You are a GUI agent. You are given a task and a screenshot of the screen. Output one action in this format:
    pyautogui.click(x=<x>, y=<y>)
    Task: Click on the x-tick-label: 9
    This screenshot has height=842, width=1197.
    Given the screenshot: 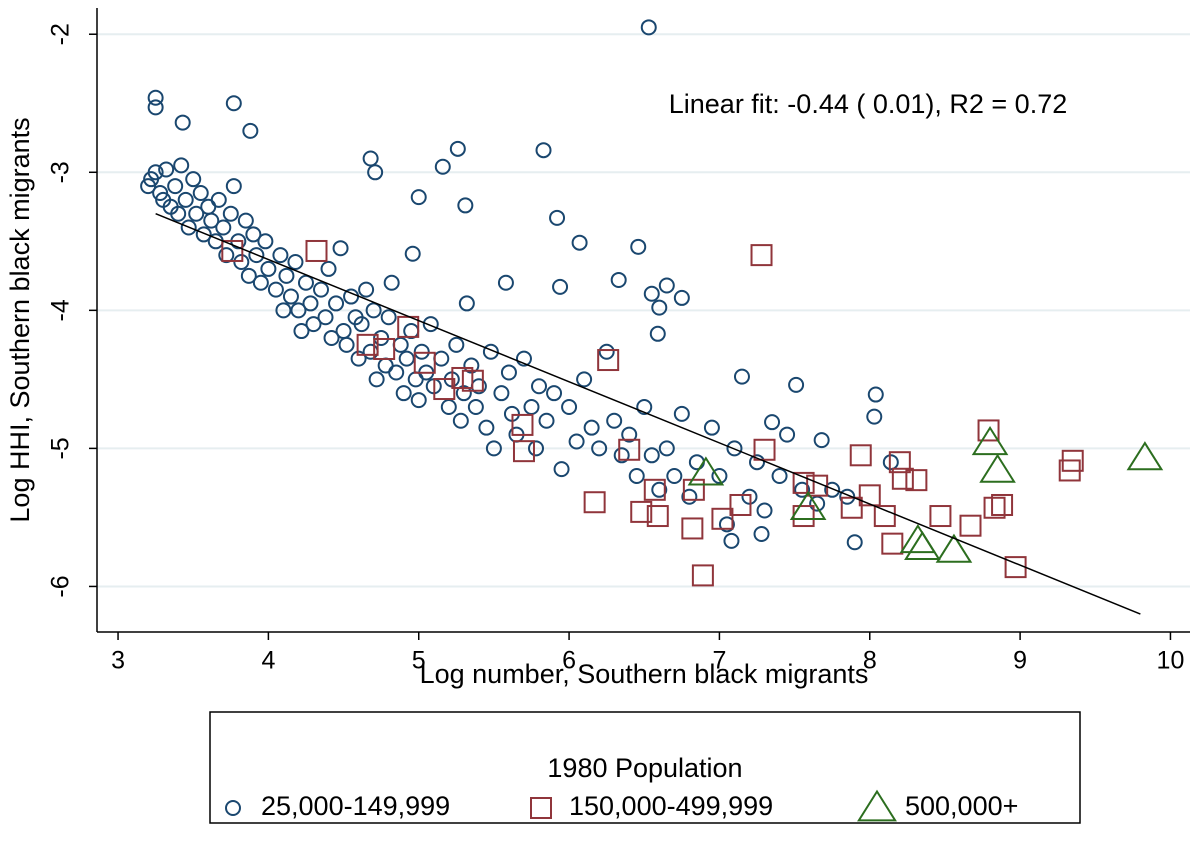 What is the action you would take?
    pyautogui.click(x=1020, y=661)
    